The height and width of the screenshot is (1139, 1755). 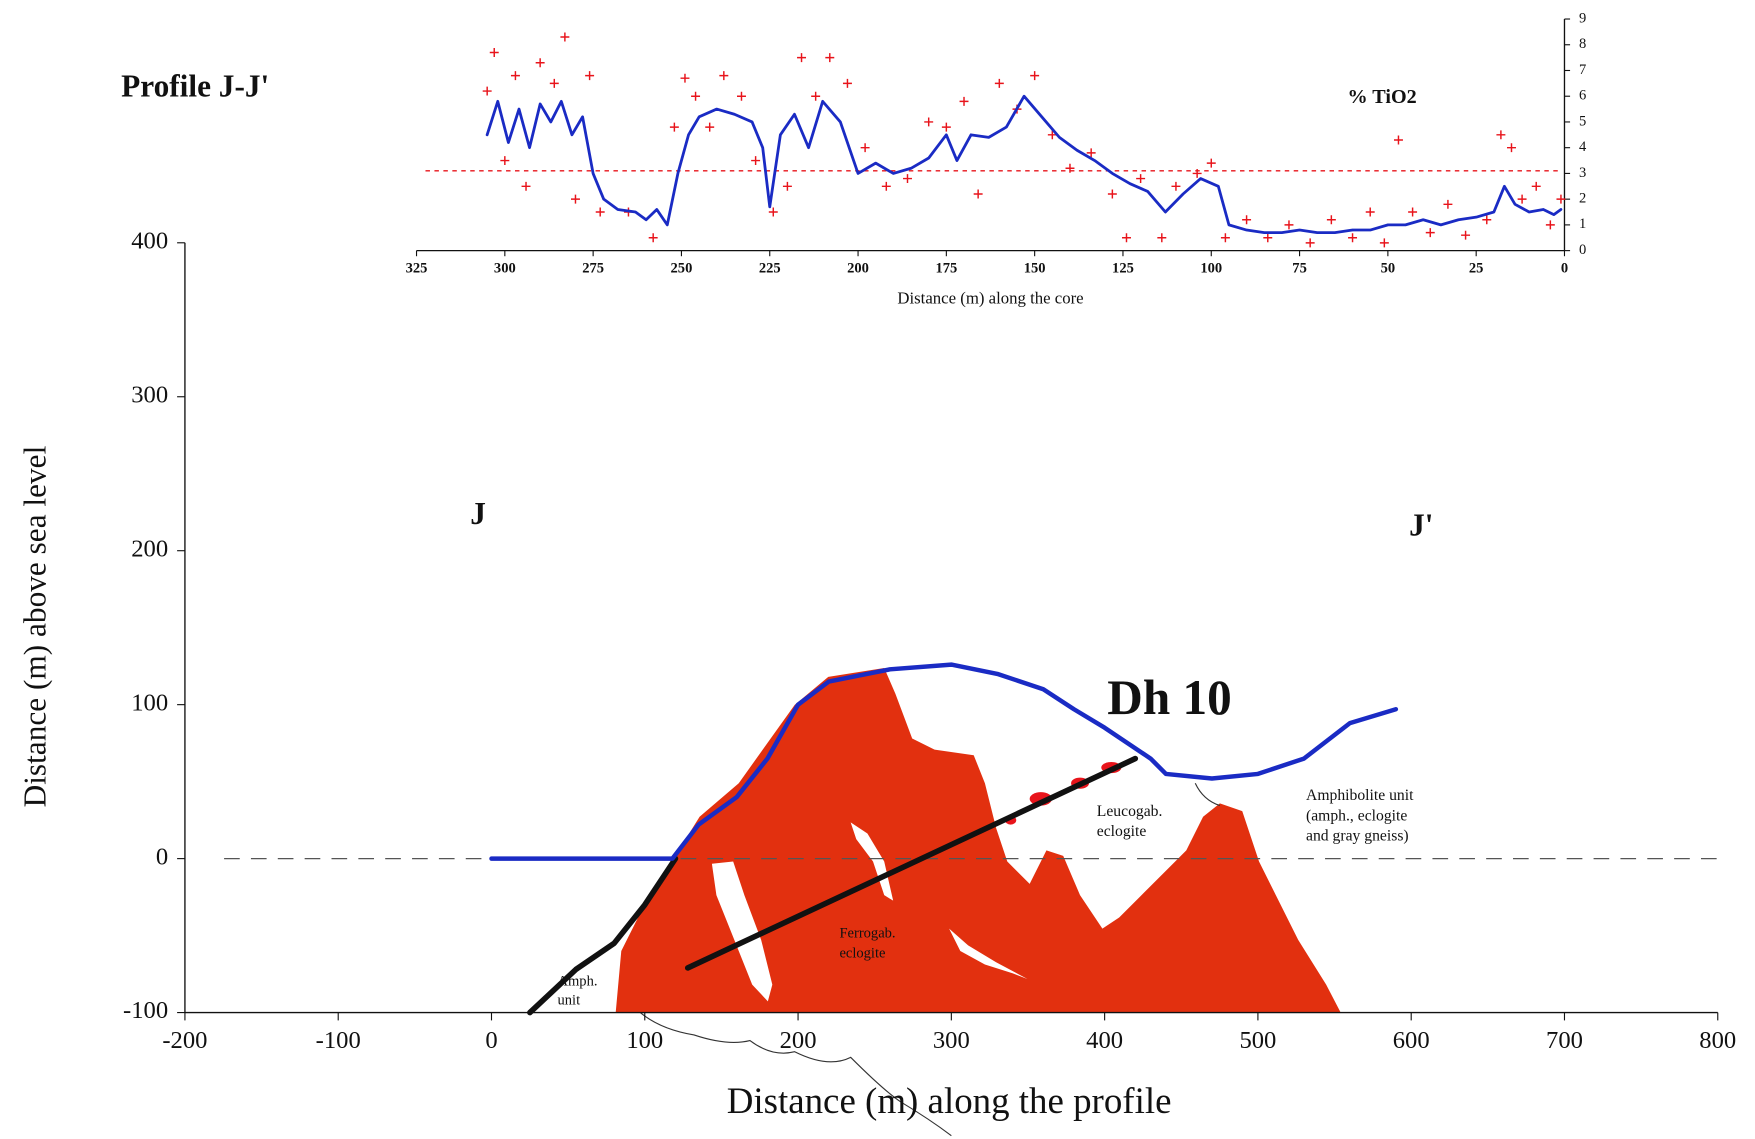 I want to click on x-tick-label: 75, so click(x=1299, y=269).